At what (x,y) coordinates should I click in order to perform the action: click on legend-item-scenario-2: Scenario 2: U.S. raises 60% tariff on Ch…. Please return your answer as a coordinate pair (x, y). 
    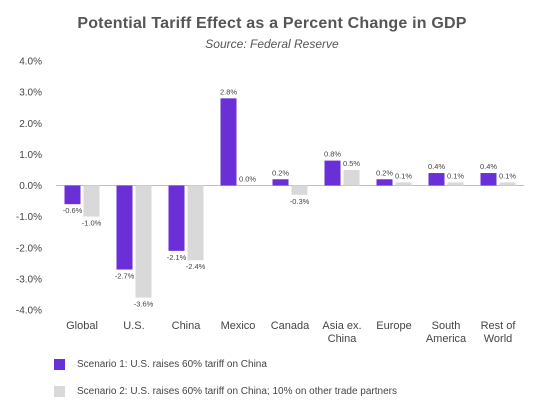
    Looking at the image, I should click on (225, 391).